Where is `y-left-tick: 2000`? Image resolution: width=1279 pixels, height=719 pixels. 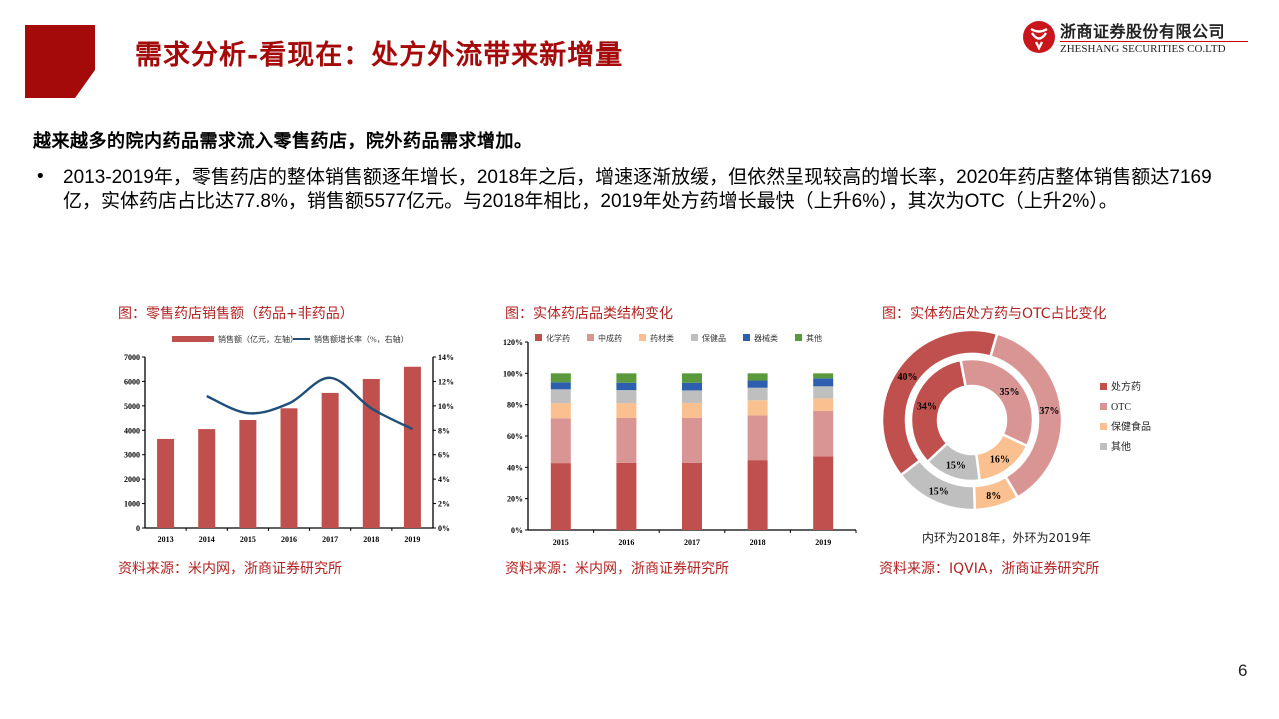
y-left-tick: 2000 is located at coordinates (132, 479).